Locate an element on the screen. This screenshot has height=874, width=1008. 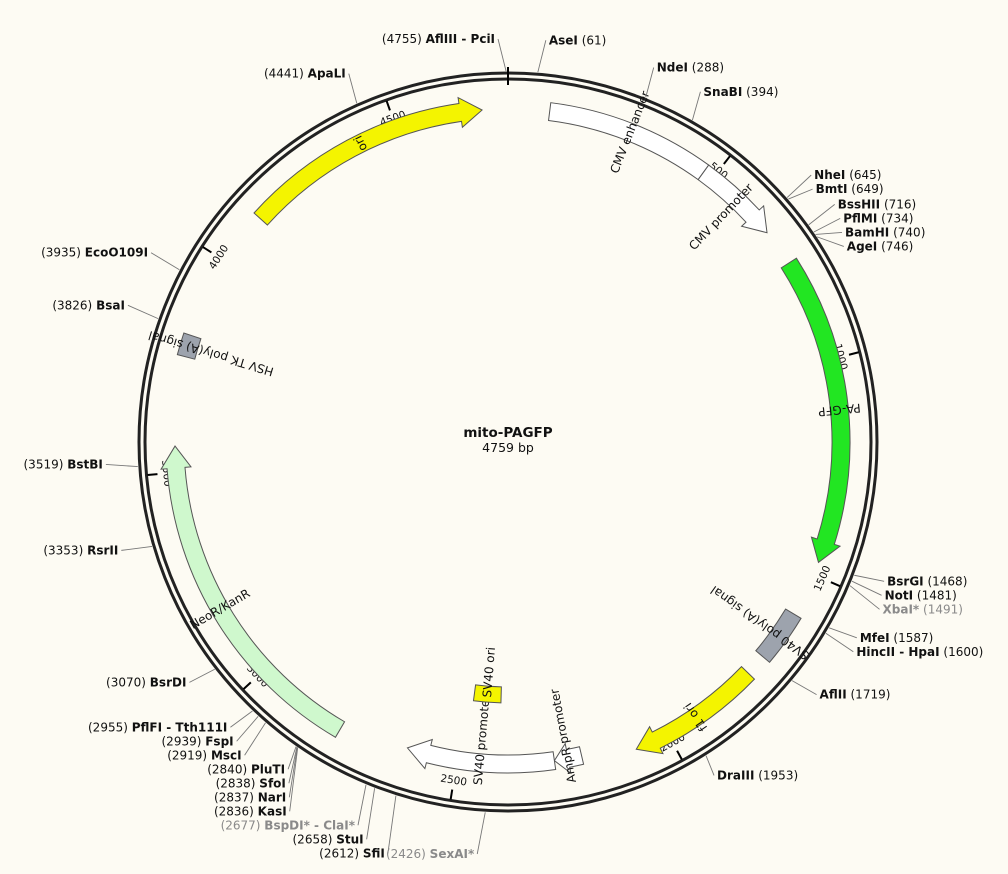
site-mfei: MfeI (1587) is located at coordinates (881, 636).